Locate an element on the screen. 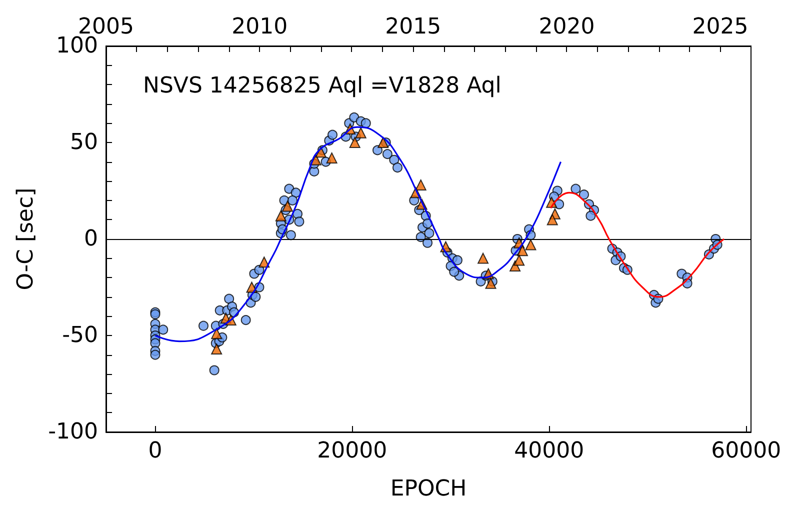 The height and width of the screenshot is (527, 793). y-tick-label: 0 is located at coordinates (91, 239).